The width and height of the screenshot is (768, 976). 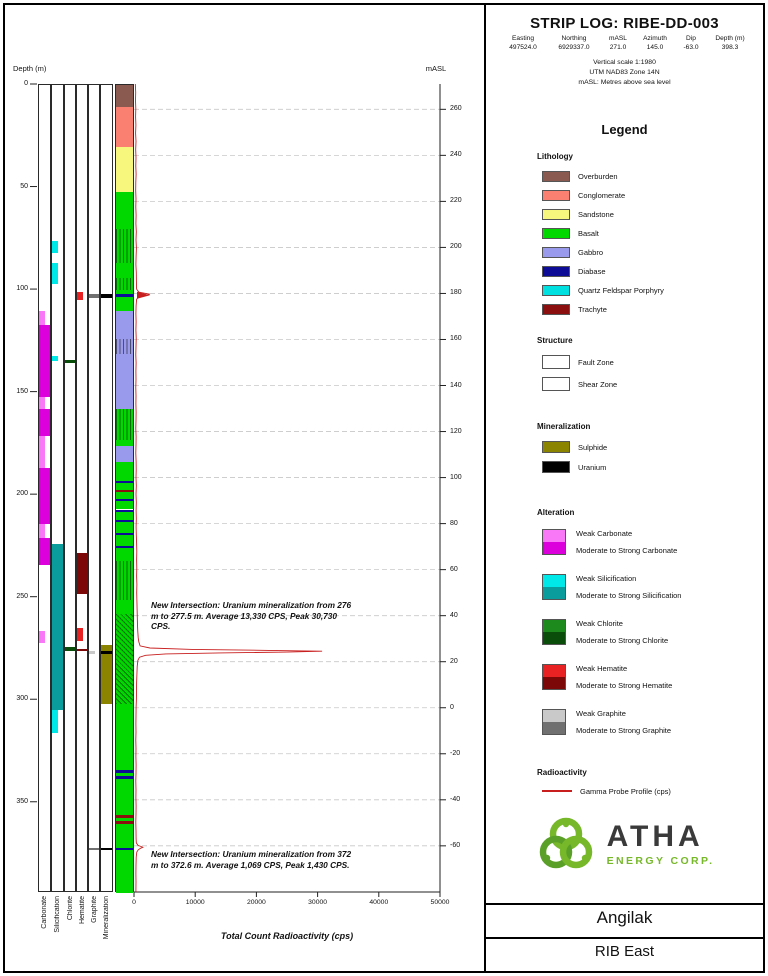 What do you see at coordinates (579, 384) in the screenshot?
I see `structure-legend-item: Shear Zone` at bounding box center [579, 384].